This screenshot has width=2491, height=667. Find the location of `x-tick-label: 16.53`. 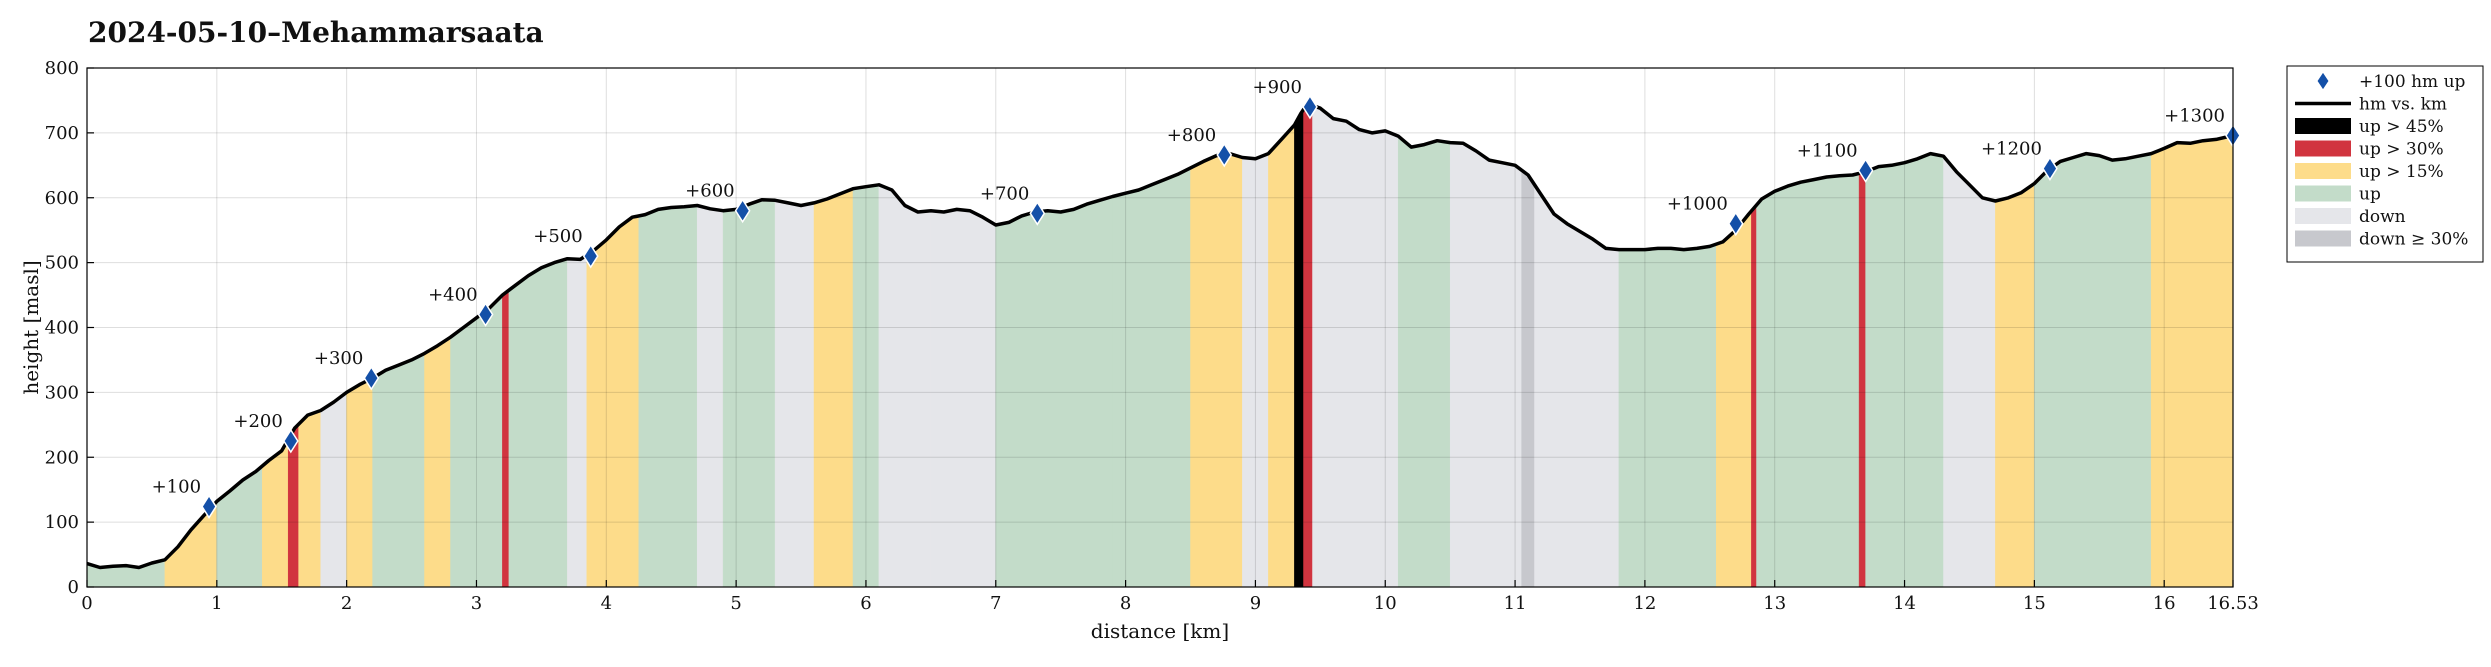

x-tick-label: 16.53 is located at coordinates (2233, 603).